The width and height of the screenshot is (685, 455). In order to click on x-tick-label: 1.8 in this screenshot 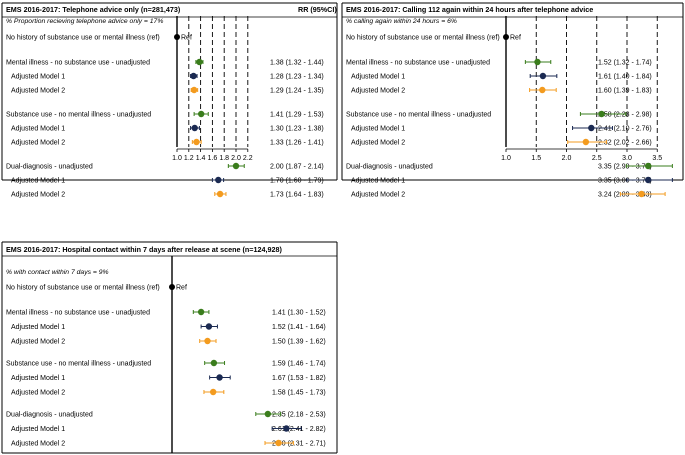, I will do `click(224, 158)`.